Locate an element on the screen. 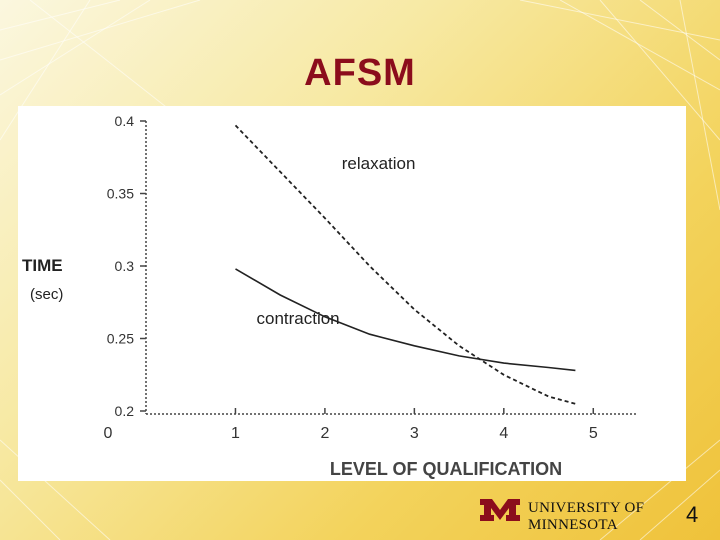 Image resolution: width=720 pixels, height=540 pixels. x-tick-label: 3 is located at coordinates (414, 433).